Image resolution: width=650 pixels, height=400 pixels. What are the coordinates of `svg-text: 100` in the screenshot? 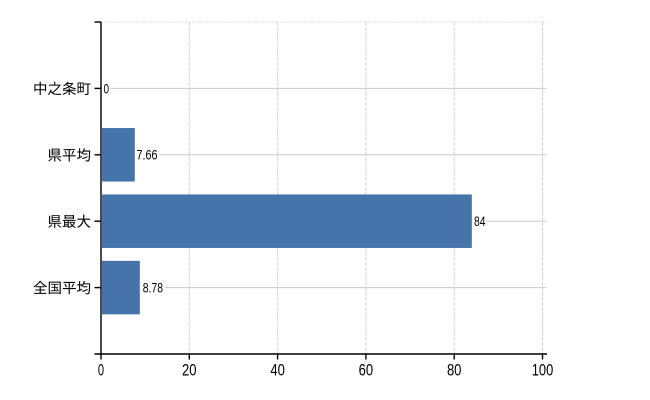 It's located at (543, 370).